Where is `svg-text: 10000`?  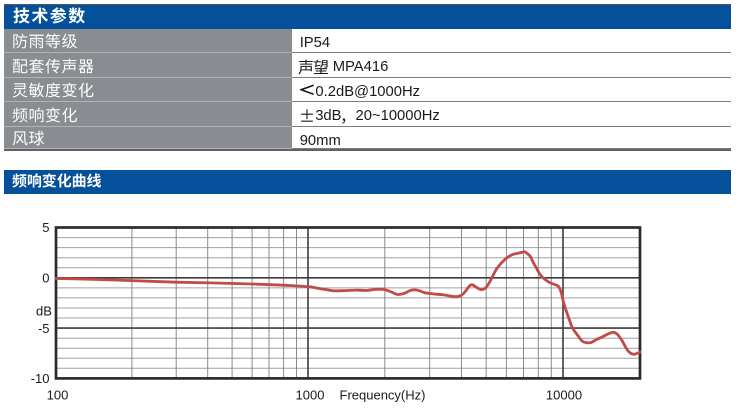
svg-text: 10000 is located at coordinates (564, 395).